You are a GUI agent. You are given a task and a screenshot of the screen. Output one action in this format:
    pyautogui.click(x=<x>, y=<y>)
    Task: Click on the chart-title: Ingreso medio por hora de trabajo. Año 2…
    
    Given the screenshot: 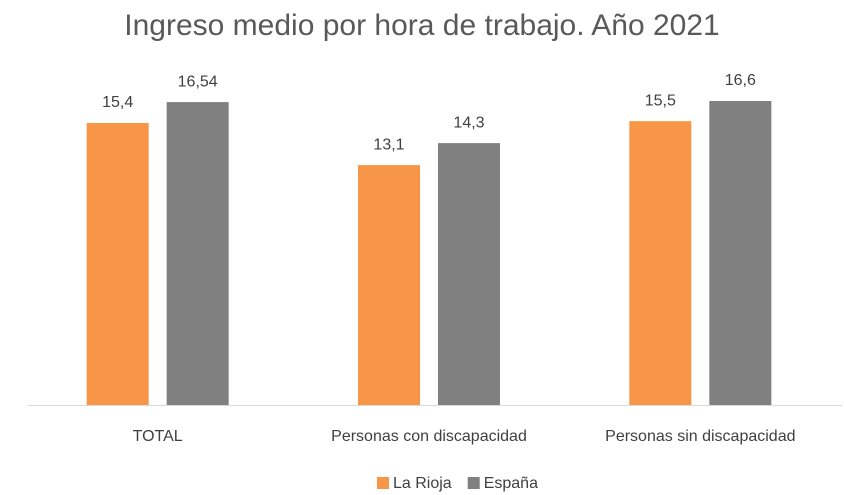 What is the action you would take?
    pyautogui.click(x=421, y=25)
    